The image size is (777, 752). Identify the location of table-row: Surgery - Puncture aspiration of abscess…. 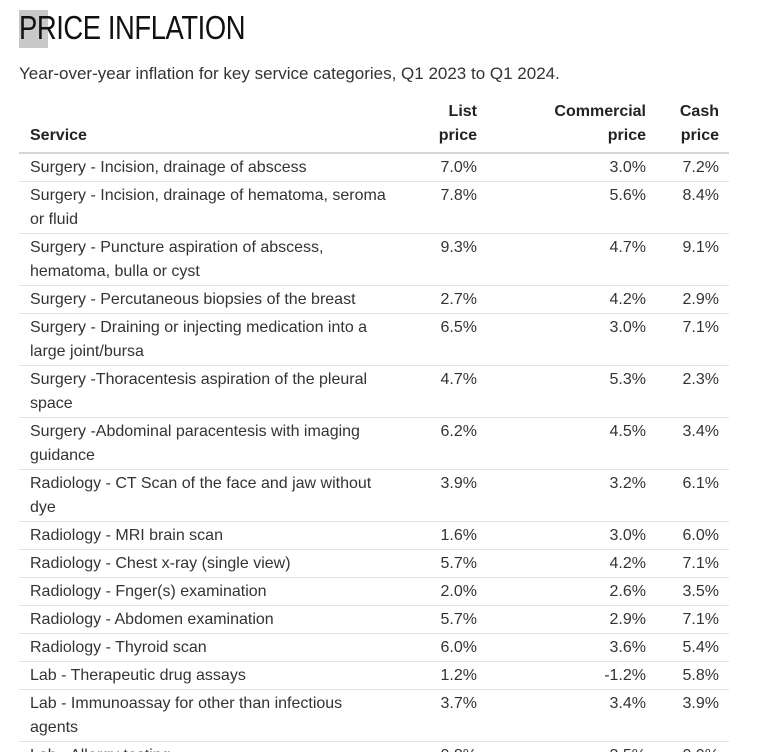
(374, 259).